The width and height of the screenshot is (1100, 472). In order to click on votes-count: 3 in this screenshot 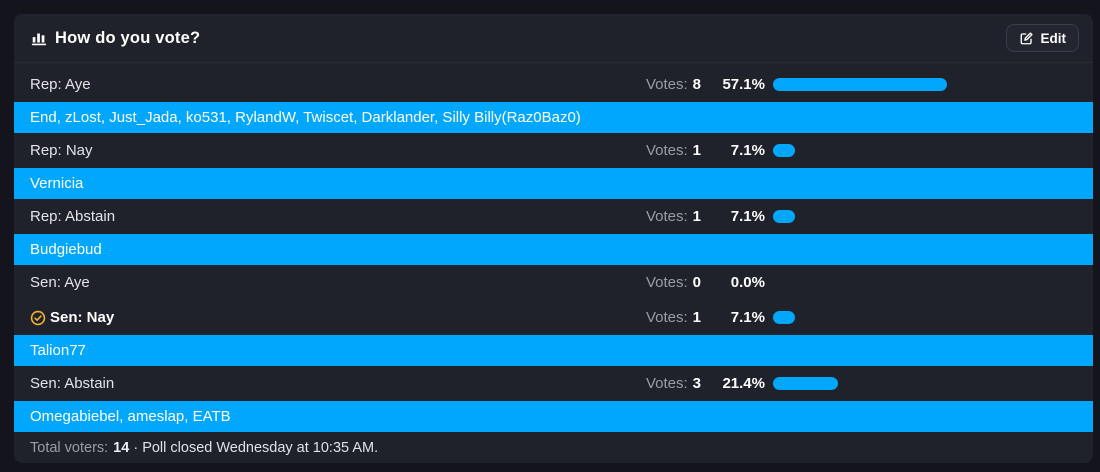, I will do `click(696, 383)`.